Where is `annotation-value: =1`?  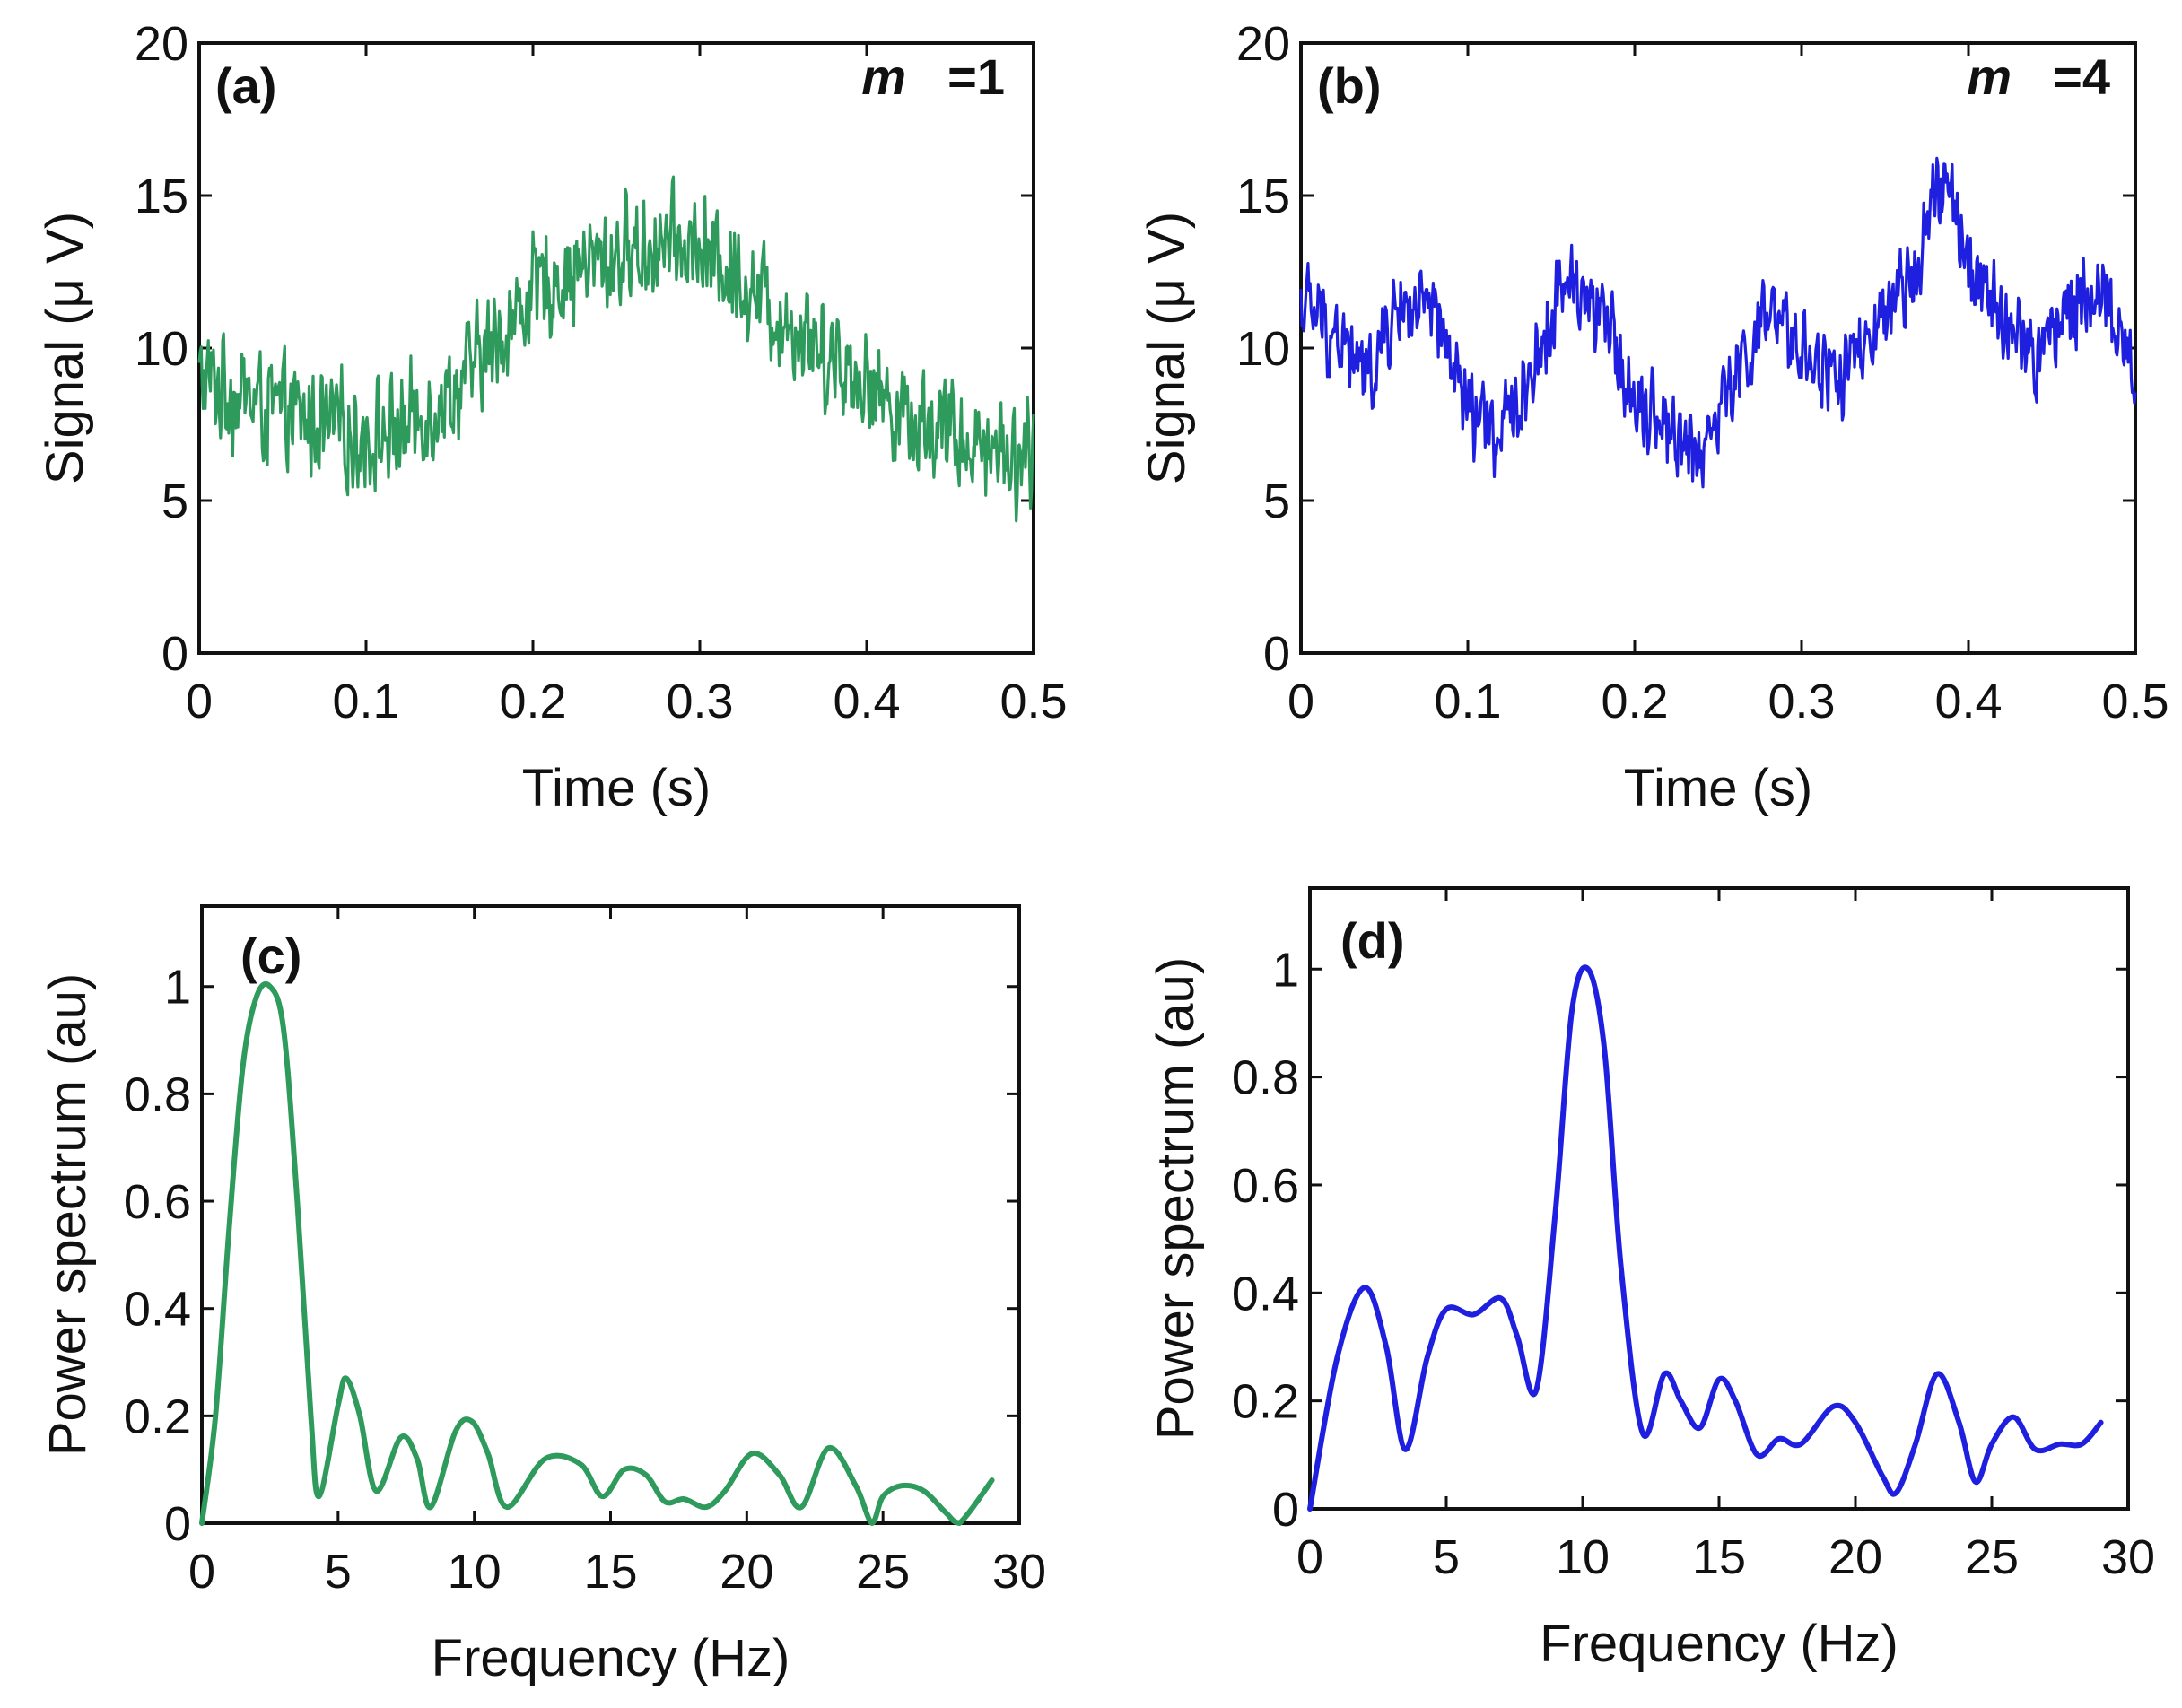
annotation-value: =1 is located at coordinates (976, 76).